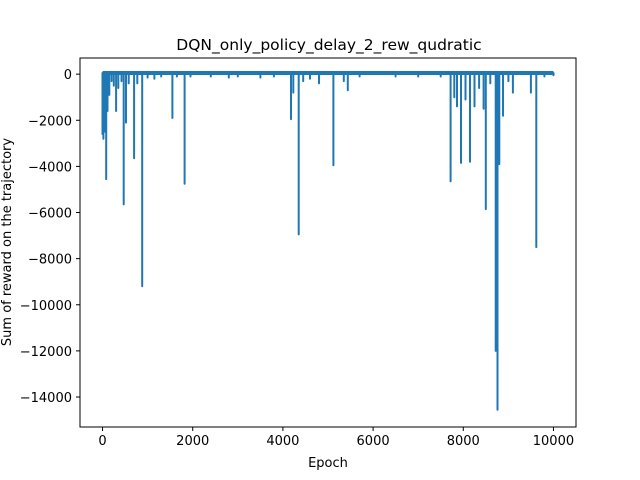 The image size is (640, 480). What do you see at coordinates (192, 441) in the screenshot?
I see `x-tick-label: 2000` at bounding box center [192, 441].